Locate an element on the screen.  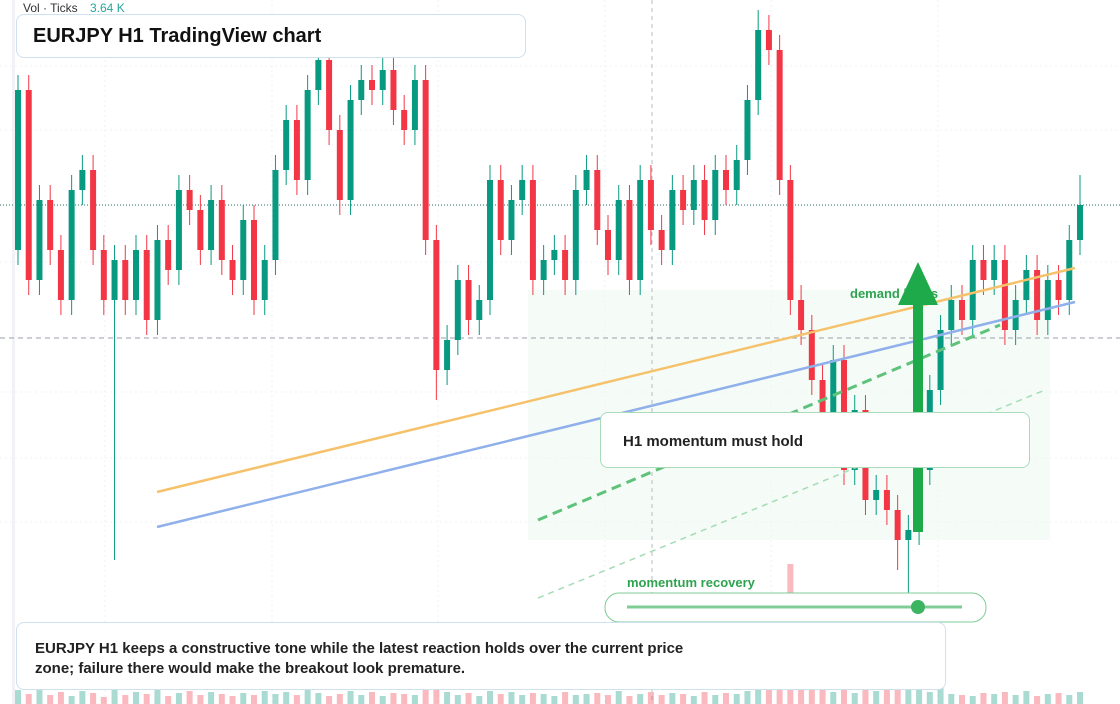
annotation-box: H1 momentum must hold is located at coordinates (815, 440).